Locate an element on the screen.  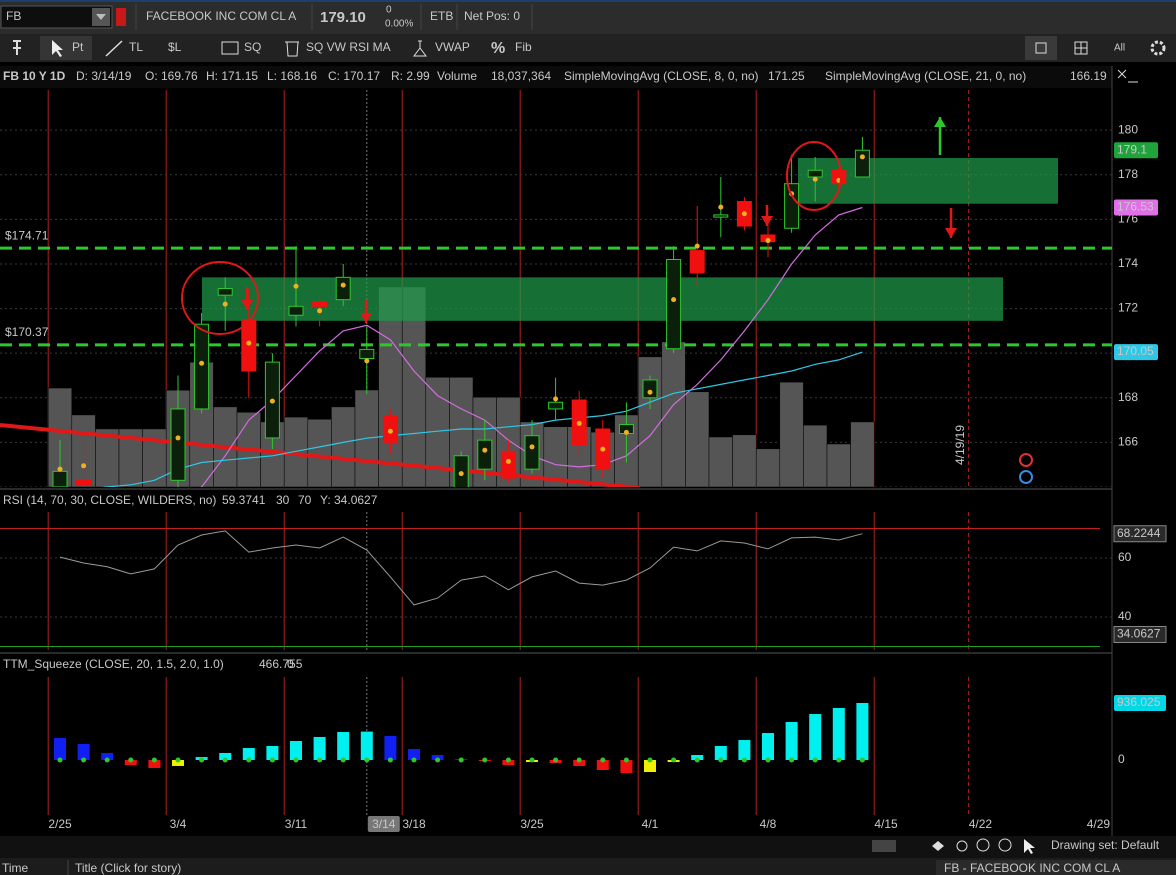
y-tick-label: 60 is located at coordinates (1125, 557).